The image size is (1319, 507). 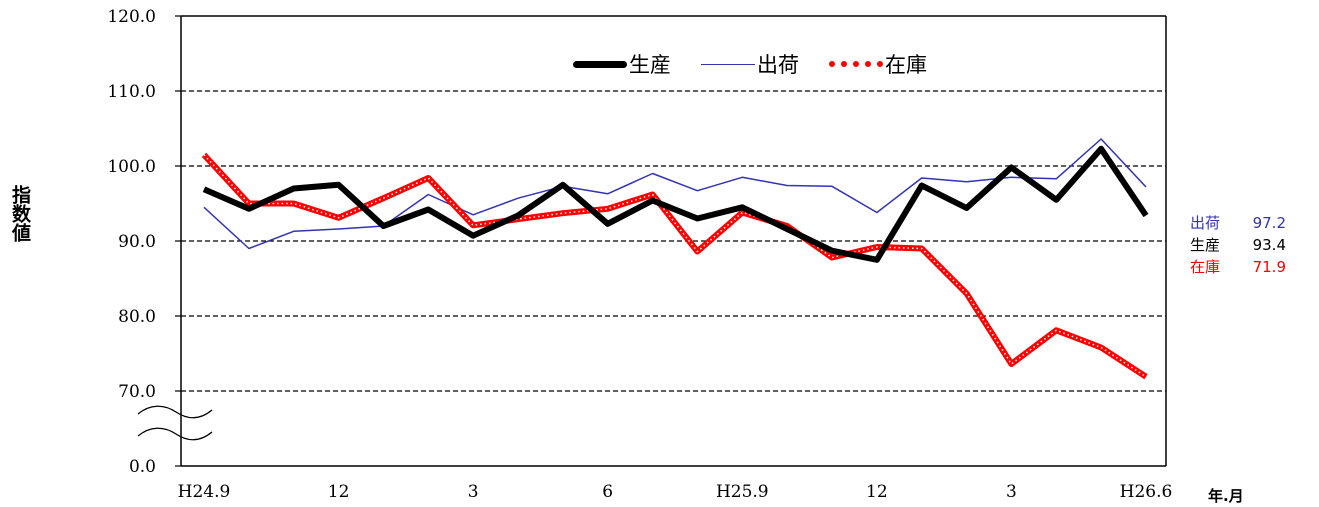 What do you see at coordinates (137, 317) in the screenshot?
I see `y-tick-label: 80.0` at bounding box center [137, 317].